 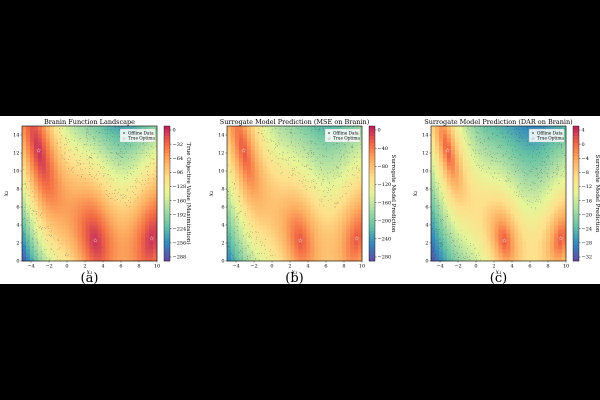 What do you see at coordinates (307, 267) in the screenshot?
I see `x-tick-label: 4` at bounding box center [307, 267].